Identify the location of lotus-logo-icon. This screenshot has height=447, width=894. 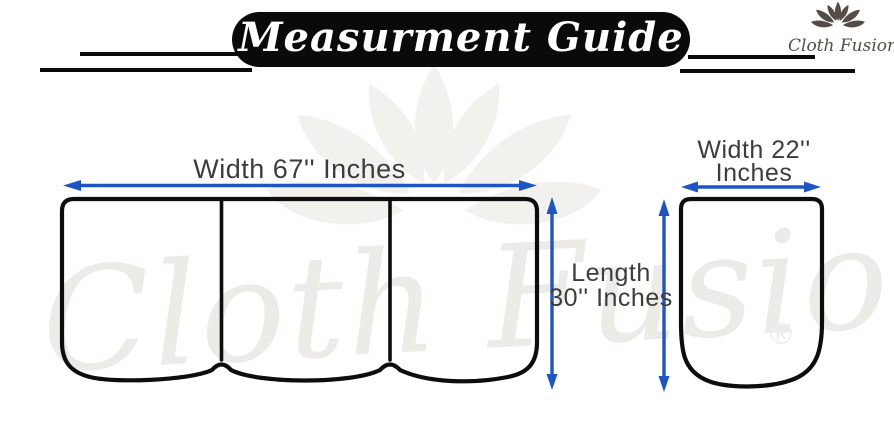
(838, 18).